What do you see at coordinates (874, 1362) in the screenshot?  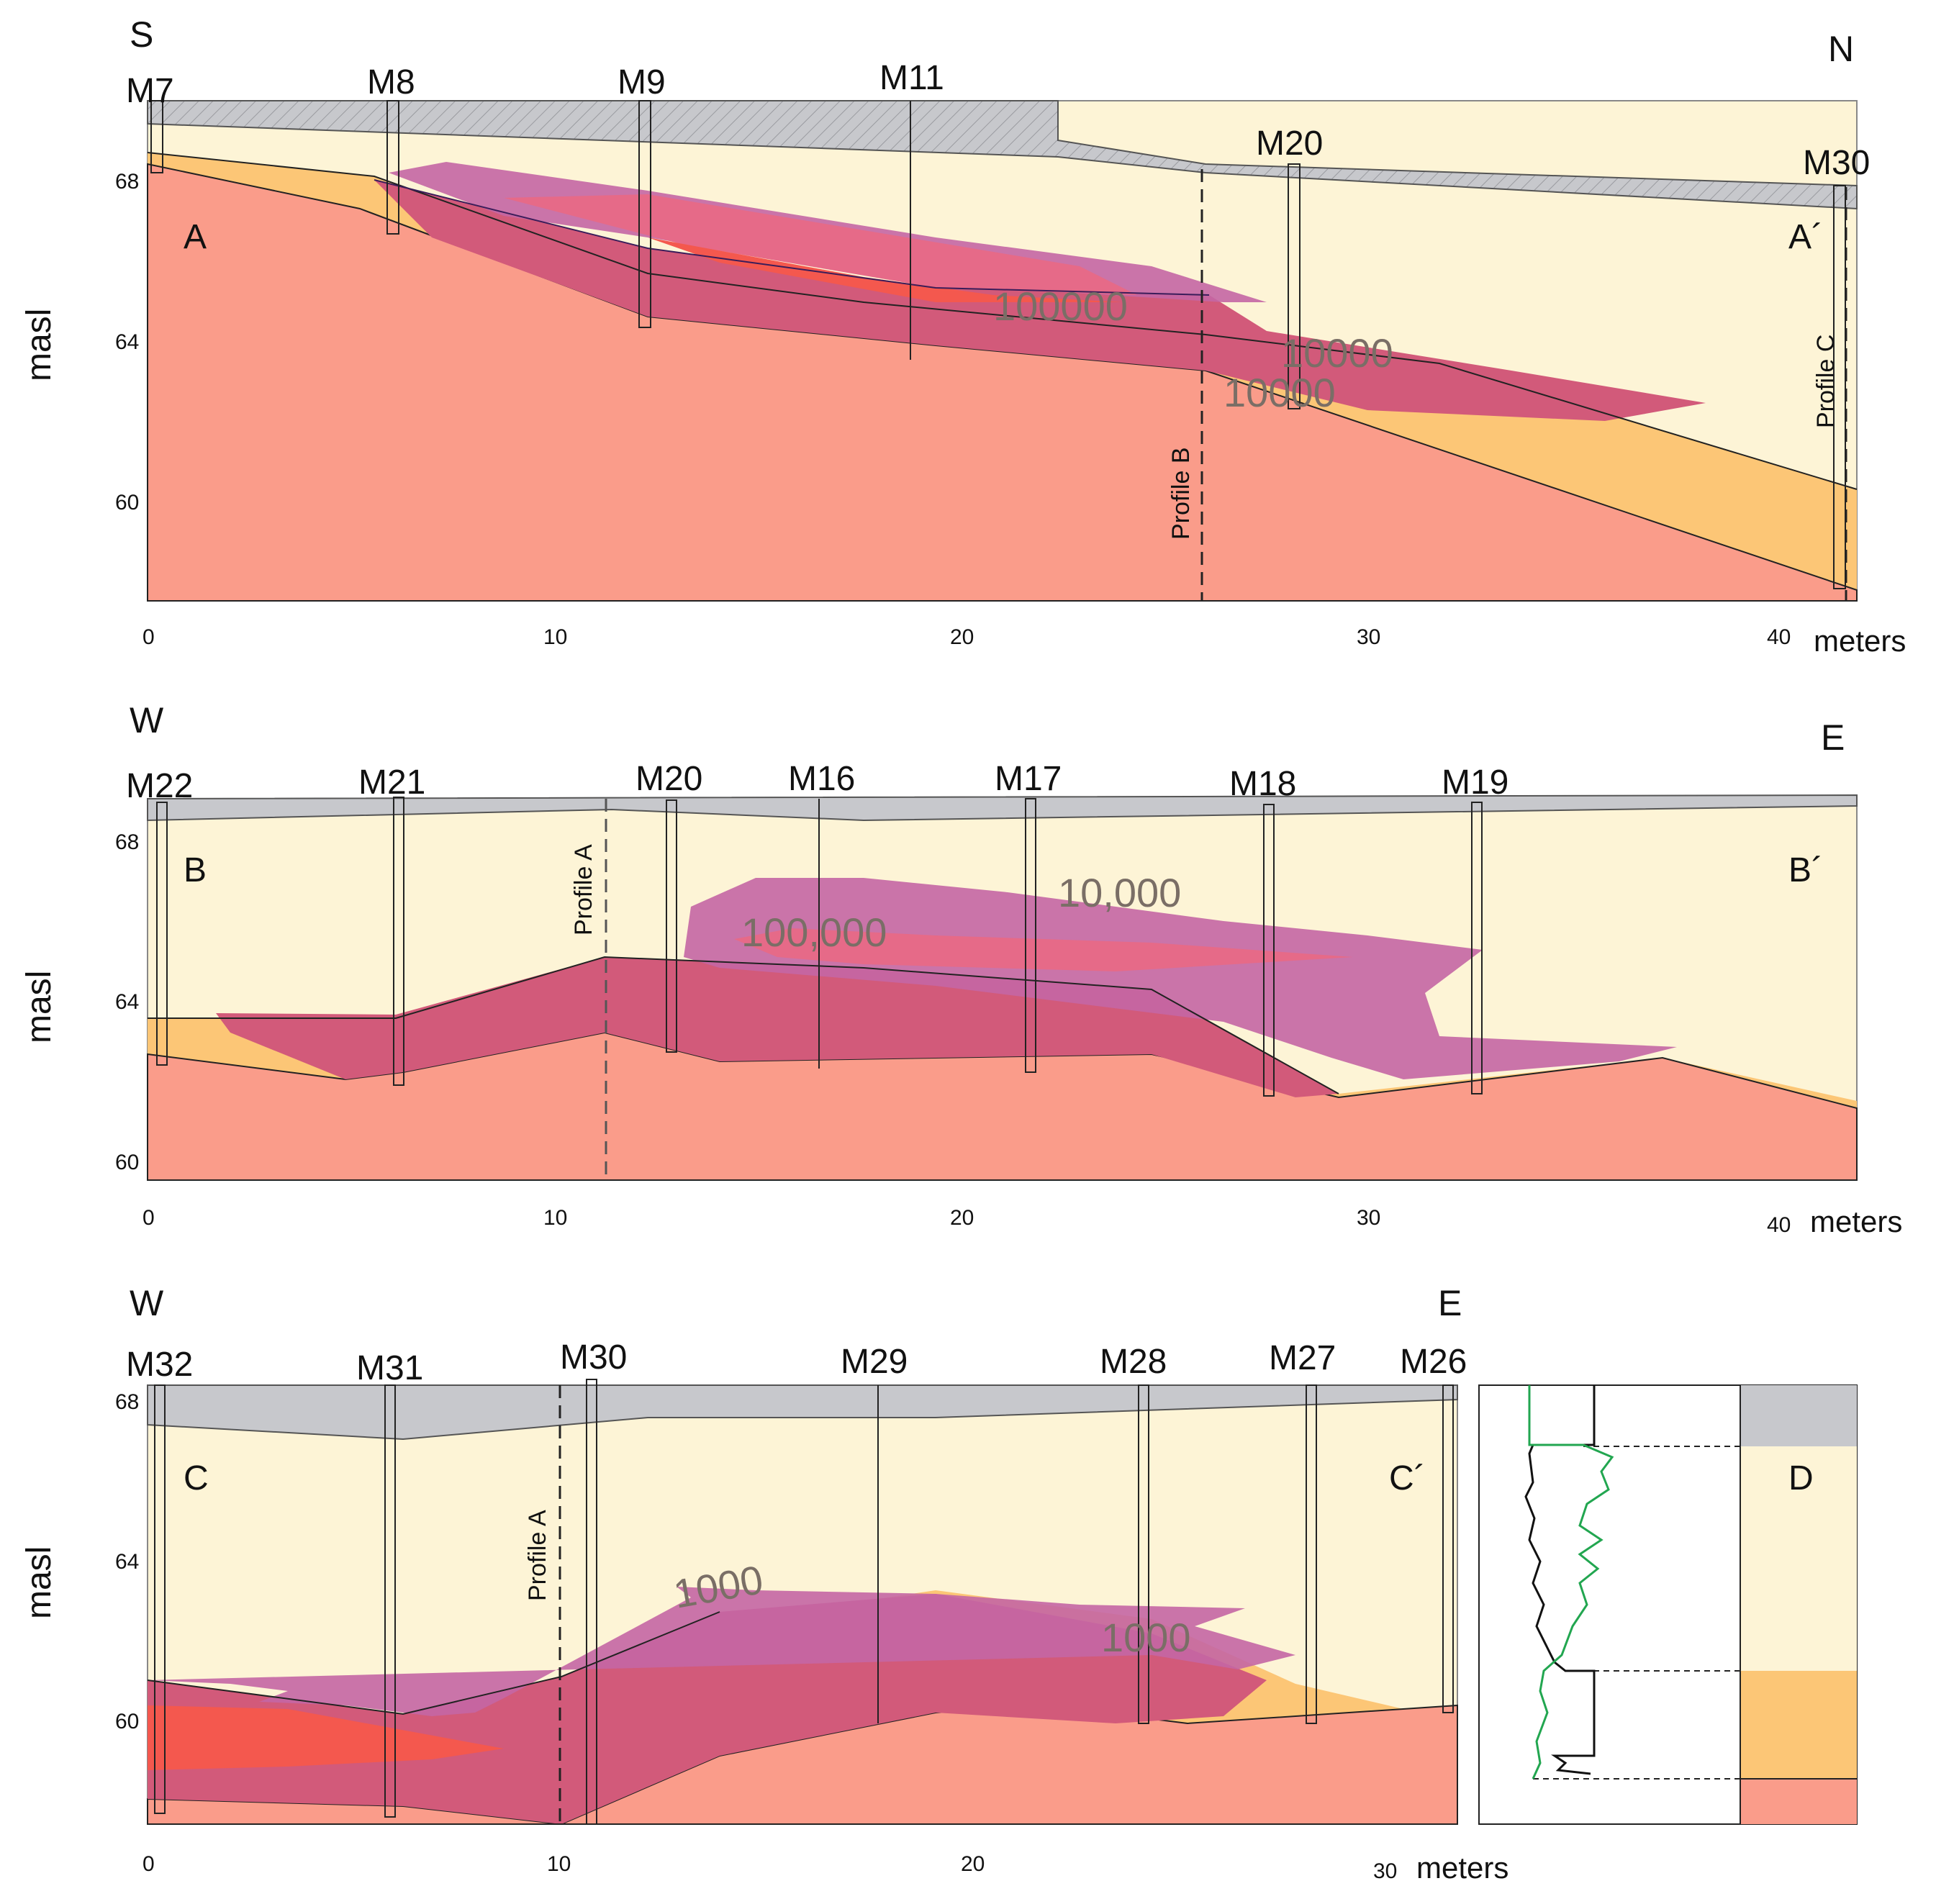 I see `well-label: M29` at bounding box center [874, 1362].